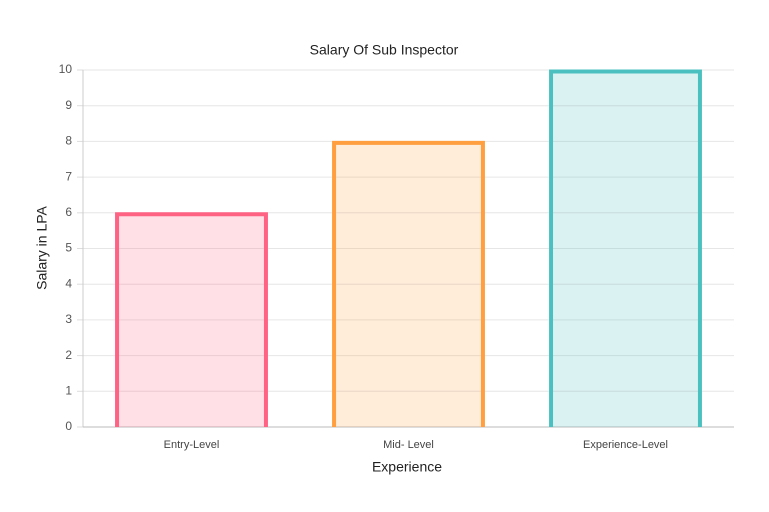 Image resolution: width=769 pixels, height=512 pixels. What do you see at coordinates (68, 248) in the screenshot?
I see `y-tick-label: 5` at bounding box center [68, 248].